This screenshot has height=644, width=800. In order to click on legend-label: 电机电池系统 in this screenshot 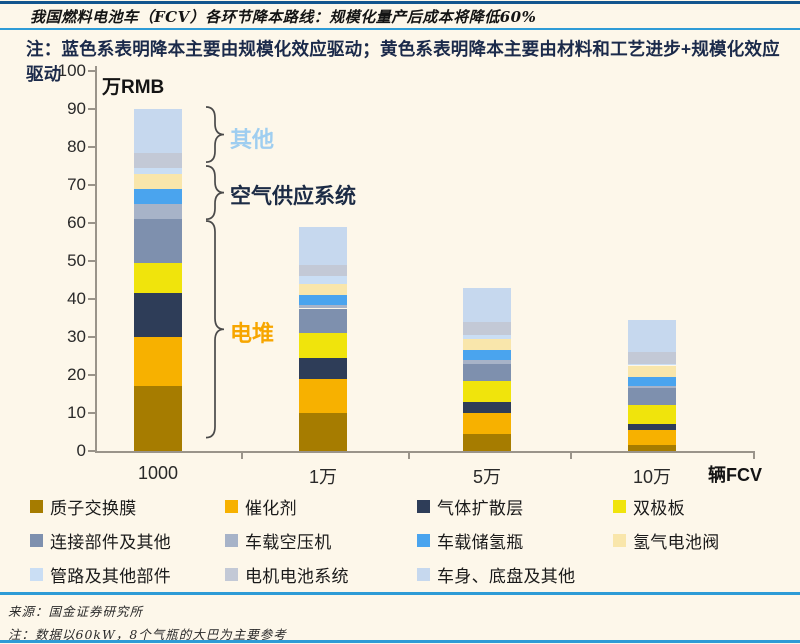, I will do `click(297, 576)`.